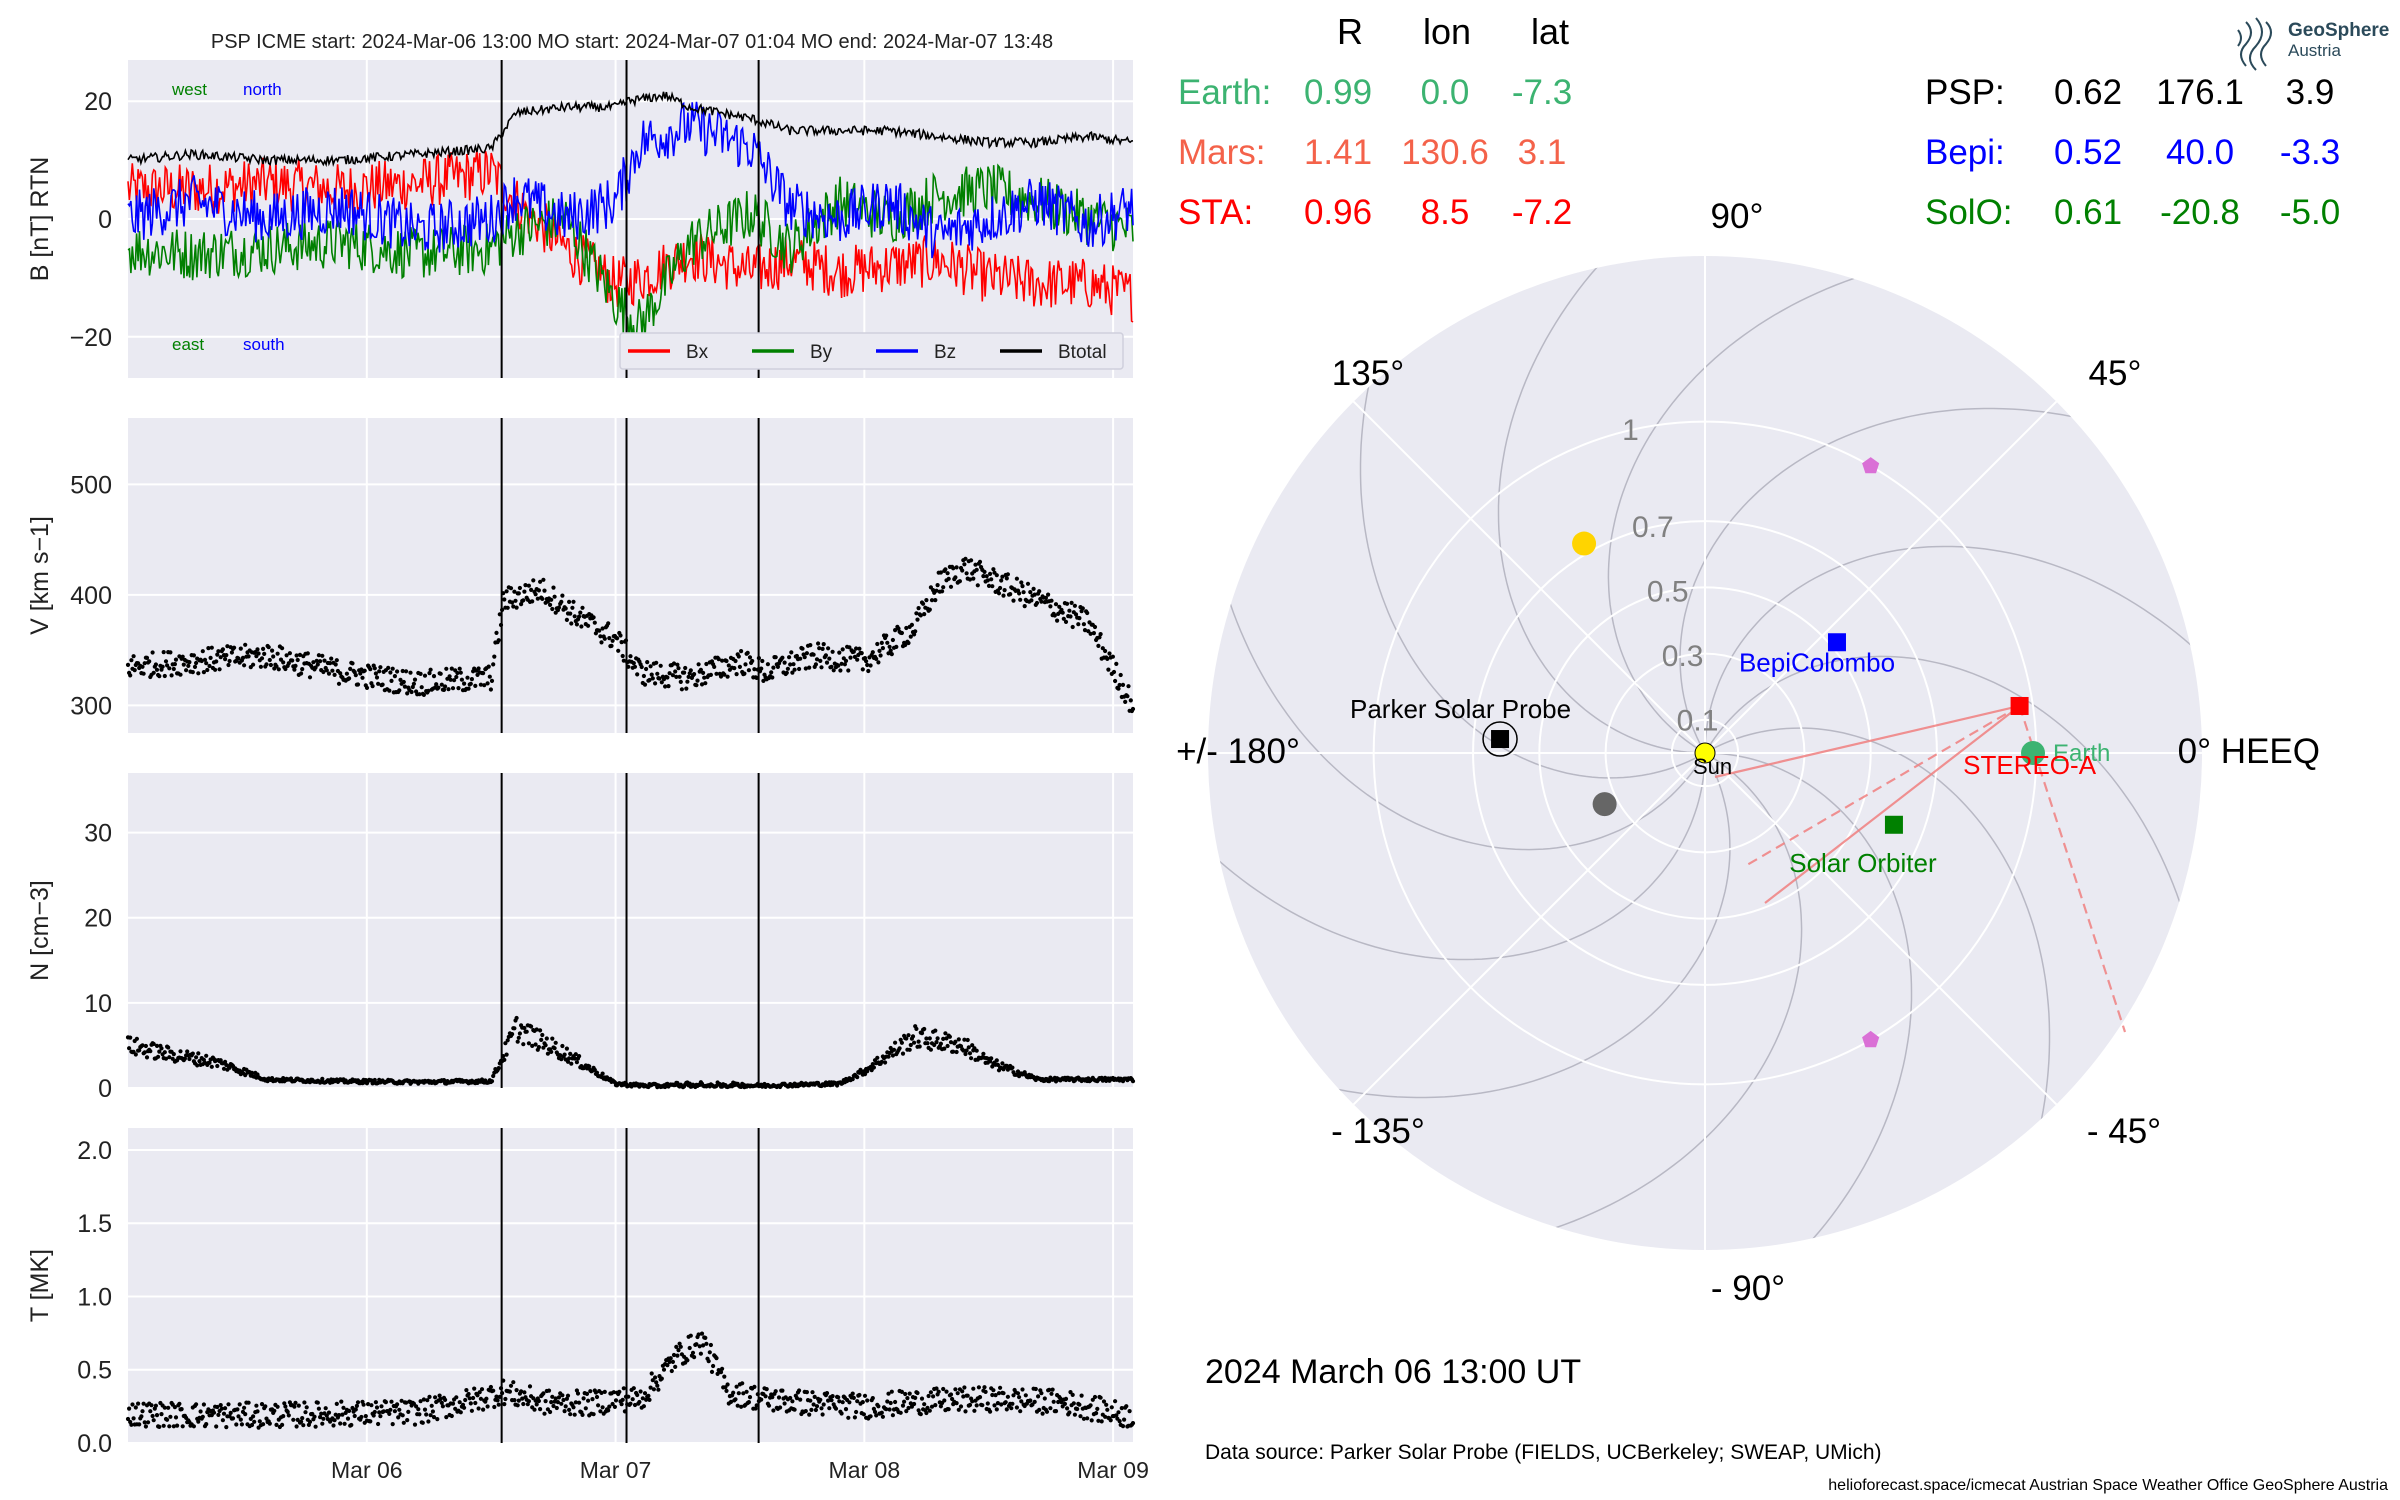  I want to click on y-tick-label: 0.5, so click(94, 1371).